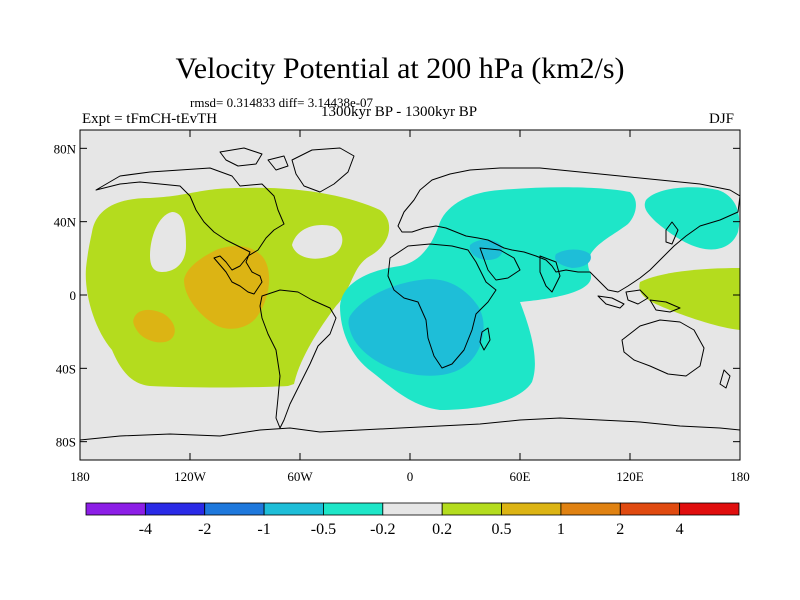 The width and height of the screenshot is (800, 600). I want to click on lon-tick-label: 0, so click(410, 476).